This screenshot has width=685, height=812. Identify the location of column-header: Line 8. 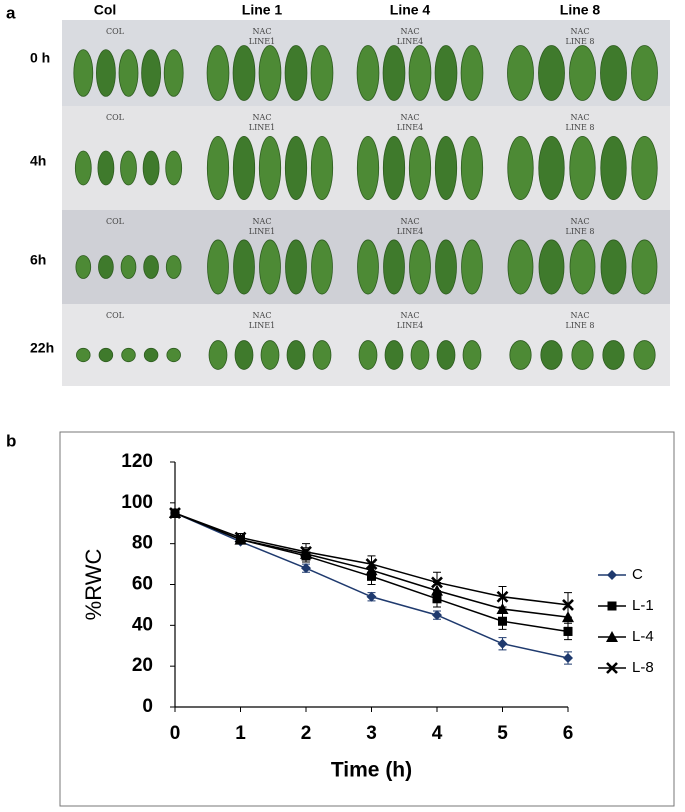
(580, 10).